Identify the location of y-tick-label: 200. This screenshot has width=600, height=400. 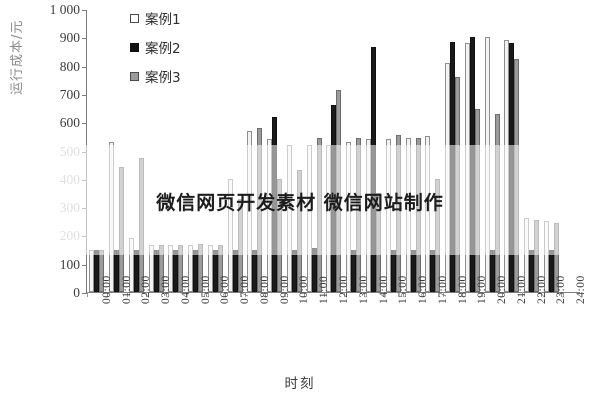
(69, 236).